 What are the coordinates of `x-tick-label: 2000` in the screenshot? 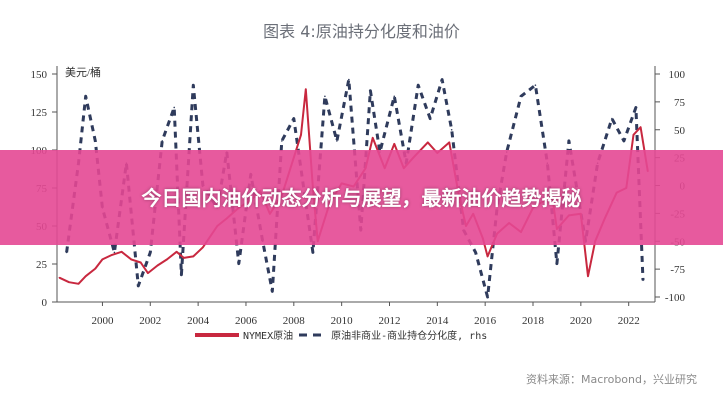 It's located at (102, 321).